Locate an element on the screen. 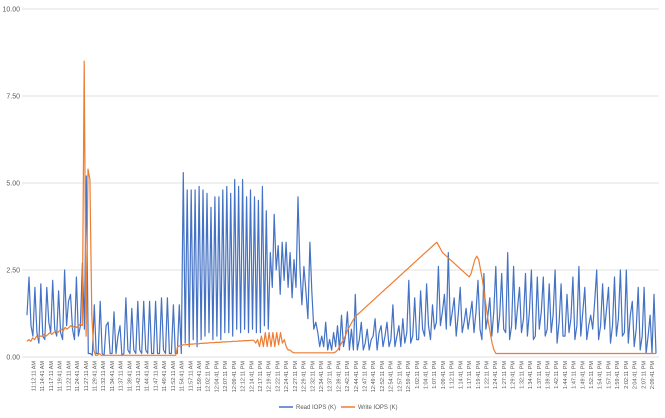  x-tick-label: 1:59:41 PM is located at coordinates (618, 375).